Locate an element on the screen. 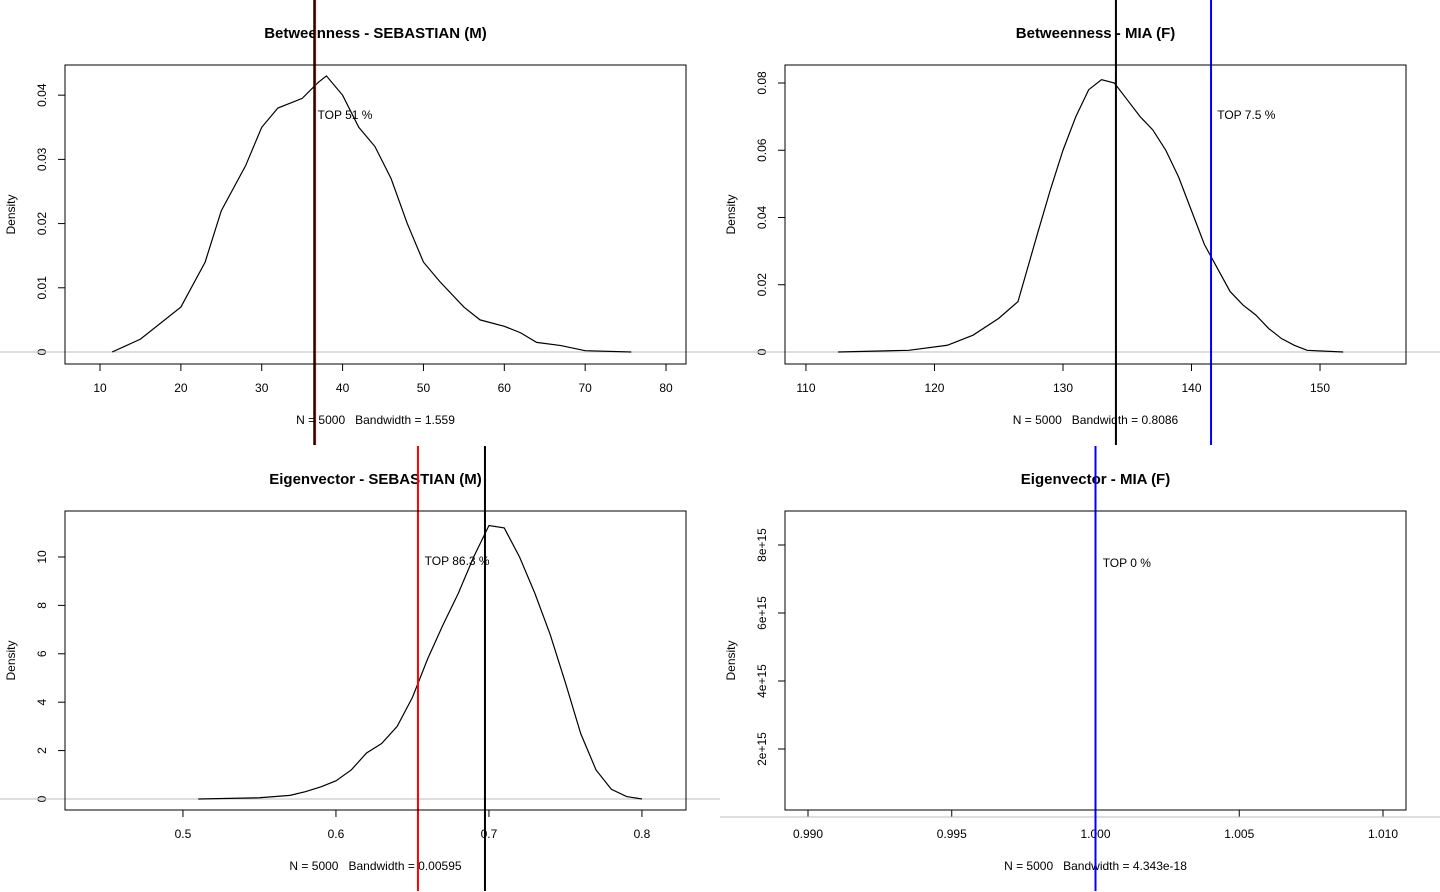  y-tick-label: 6 is located at coordinates (42, 653).